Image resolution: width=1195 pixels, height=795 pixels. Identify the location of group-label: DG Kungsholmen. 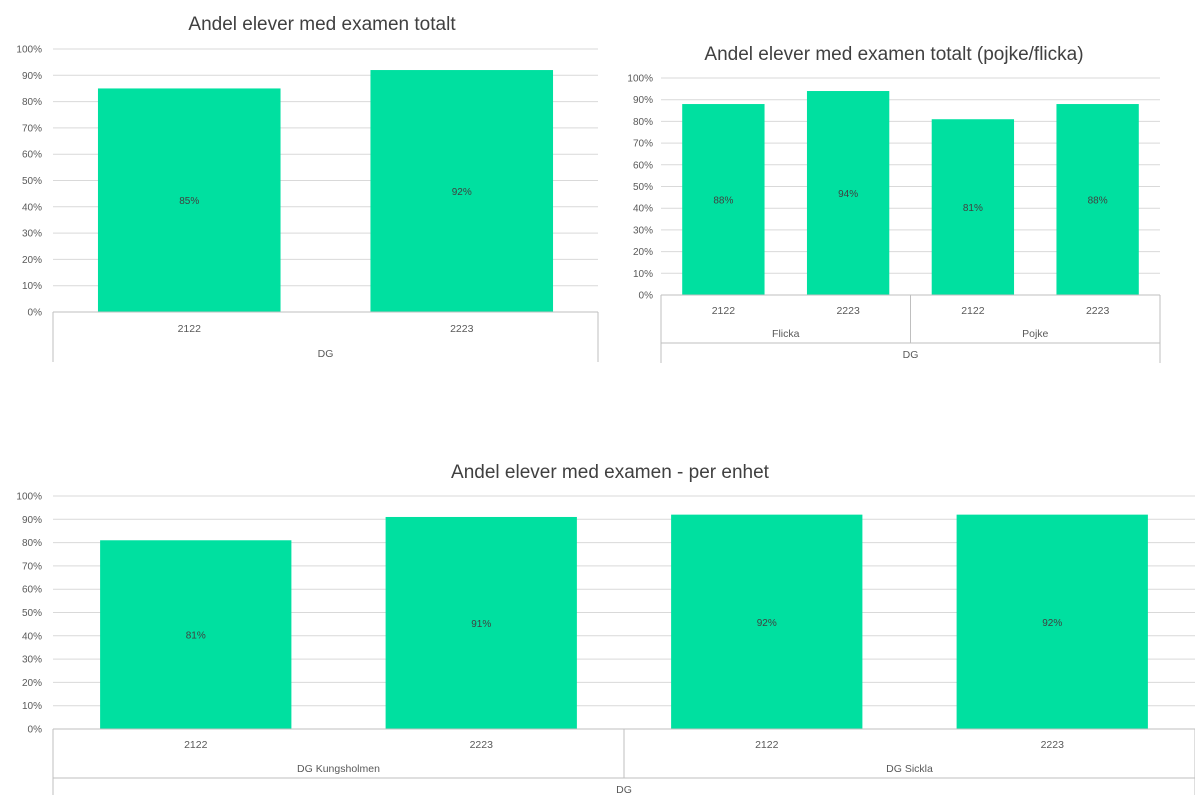
(338, 769).